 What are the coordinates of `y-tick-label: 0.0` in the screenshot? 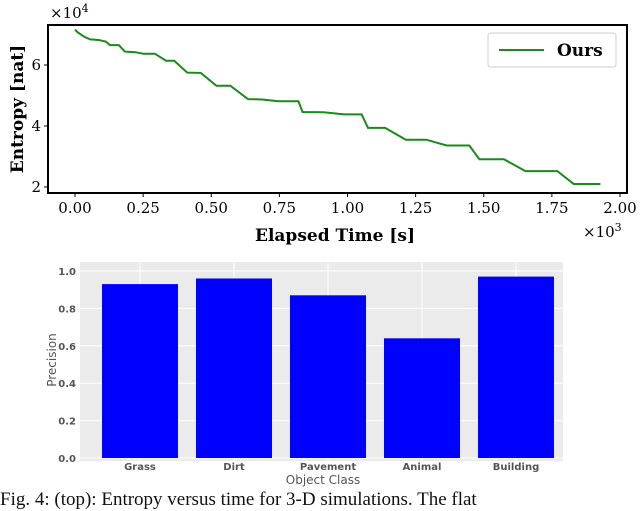 It's located at (67, 459).